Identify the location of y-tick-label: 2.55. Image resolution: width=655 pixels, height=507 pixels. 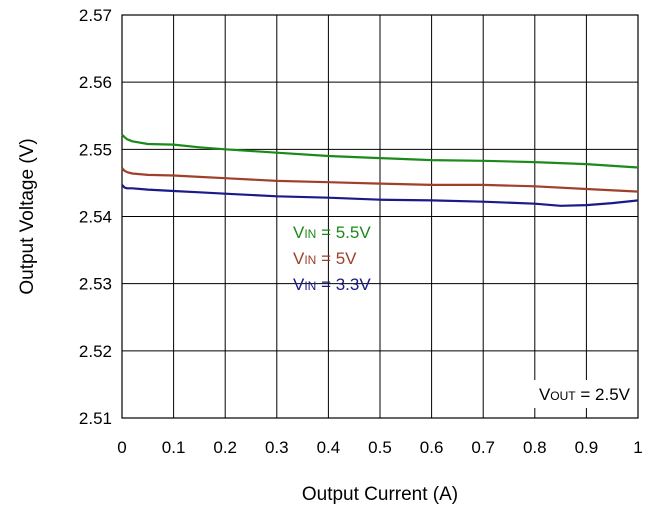
(95, 149).